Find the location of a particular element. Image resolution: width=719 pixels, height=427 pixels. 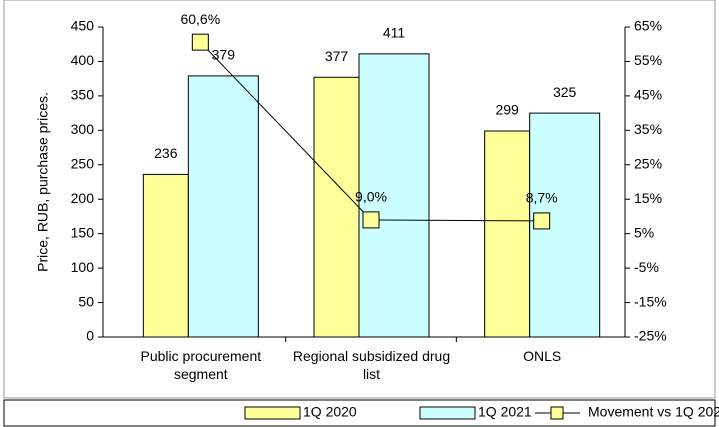

legend-label: Movement vs 1Q 2020 is located at coordinates (653, 412).